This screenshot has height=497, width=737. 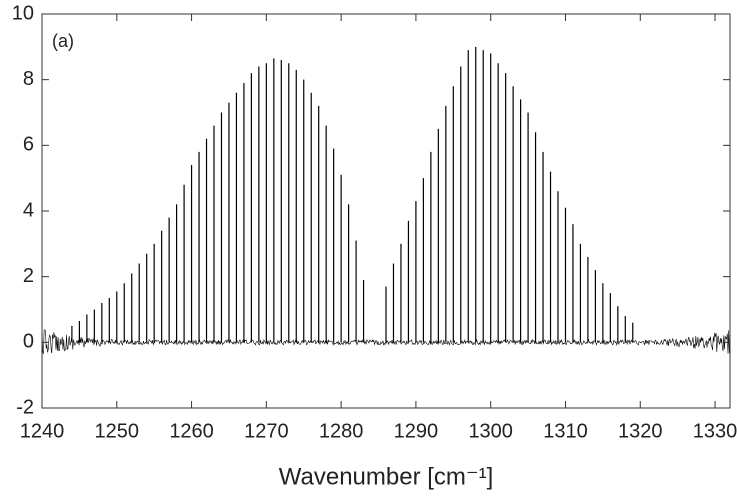 I want to click on x-tick-label: 1320, so click(x=640, y=431).